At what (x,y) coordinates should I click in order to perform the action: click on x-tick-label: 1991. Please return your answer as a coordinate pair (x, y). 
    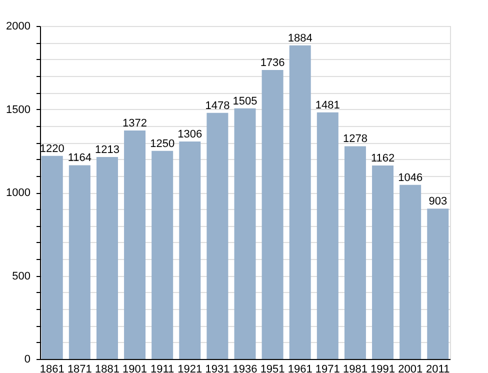
    Looking at the image, I should click on (383, 368).